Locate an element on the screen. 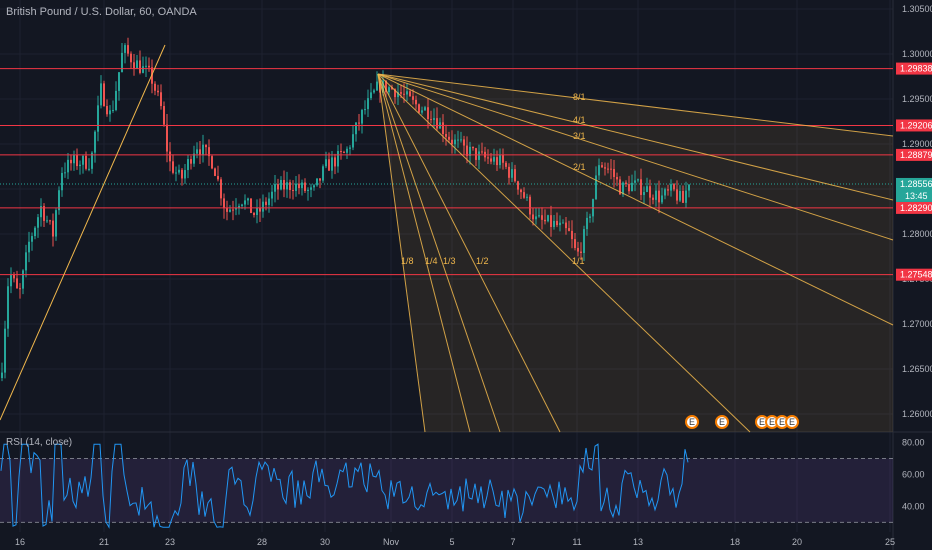  trend-line is located at coordinates (83, 232).